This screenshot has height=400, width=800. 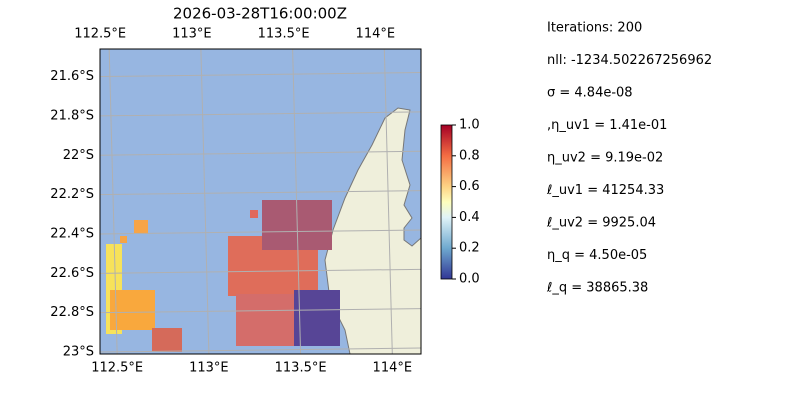 I want to click on annotation: ,η_uv1 = 1.41e-01, so click(x=607, y=125).